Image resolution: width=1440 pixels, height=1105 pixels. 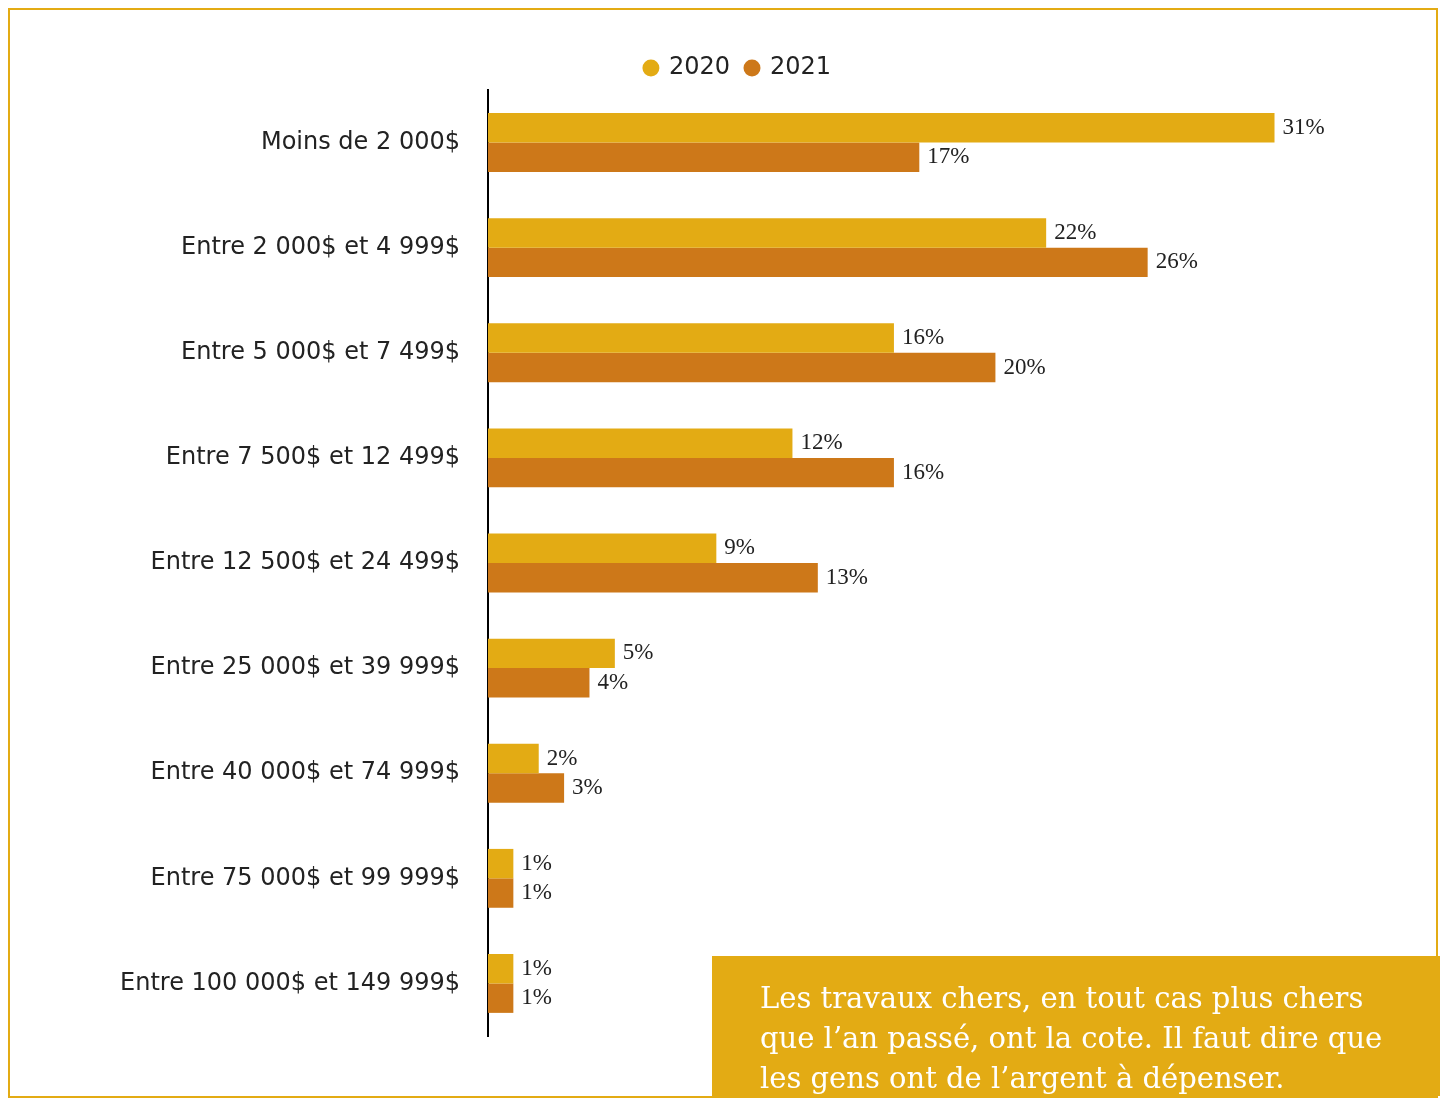 I want to click on y-tick-label: Entre 7 500$ et 12 499$, so click(x=312, y=456).